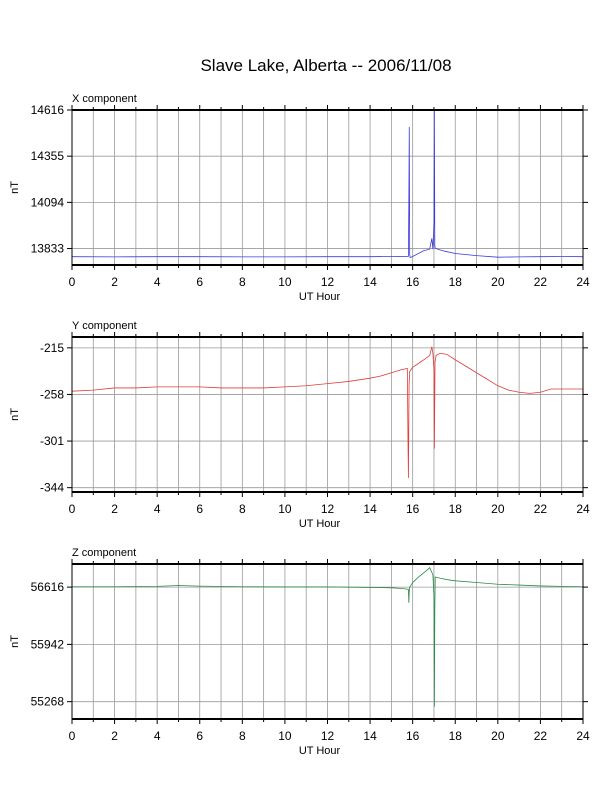 Image resolution: width=612 pixels, height=792 pixels. Describe the element at coordinates (456, 282) in the screenshot. I see `panel-1-xtick-label: 18` at that location.